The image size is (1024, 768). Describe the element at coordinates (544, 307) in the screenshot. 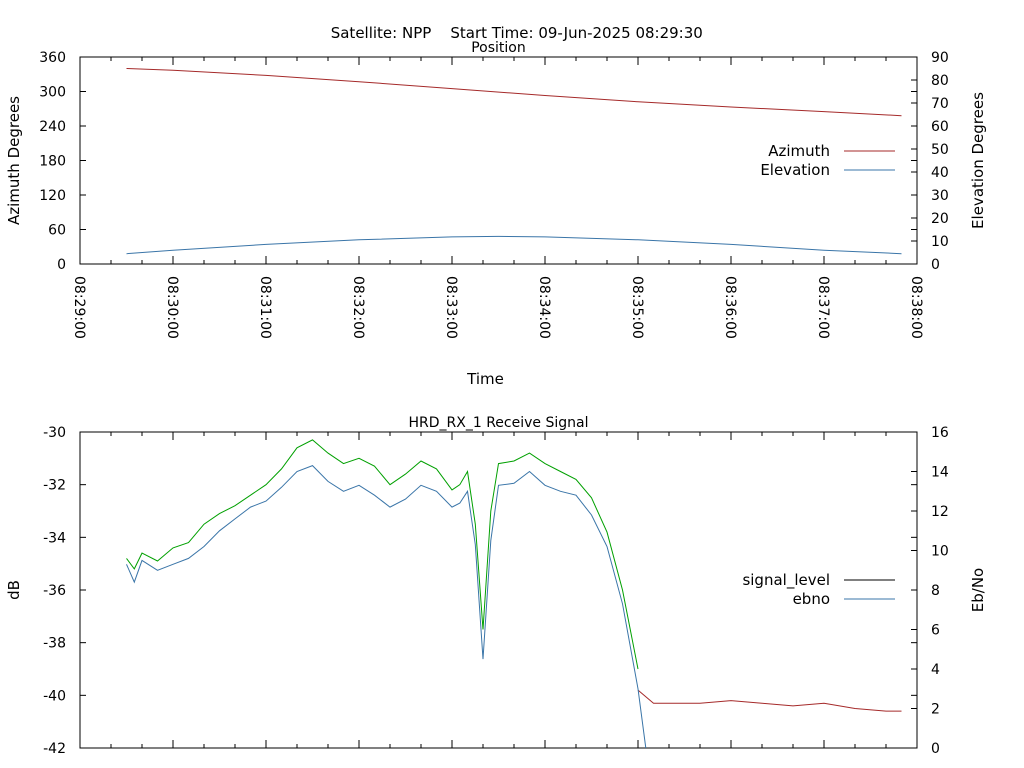

I see `x-tick-label: 08:34:00` at that location.